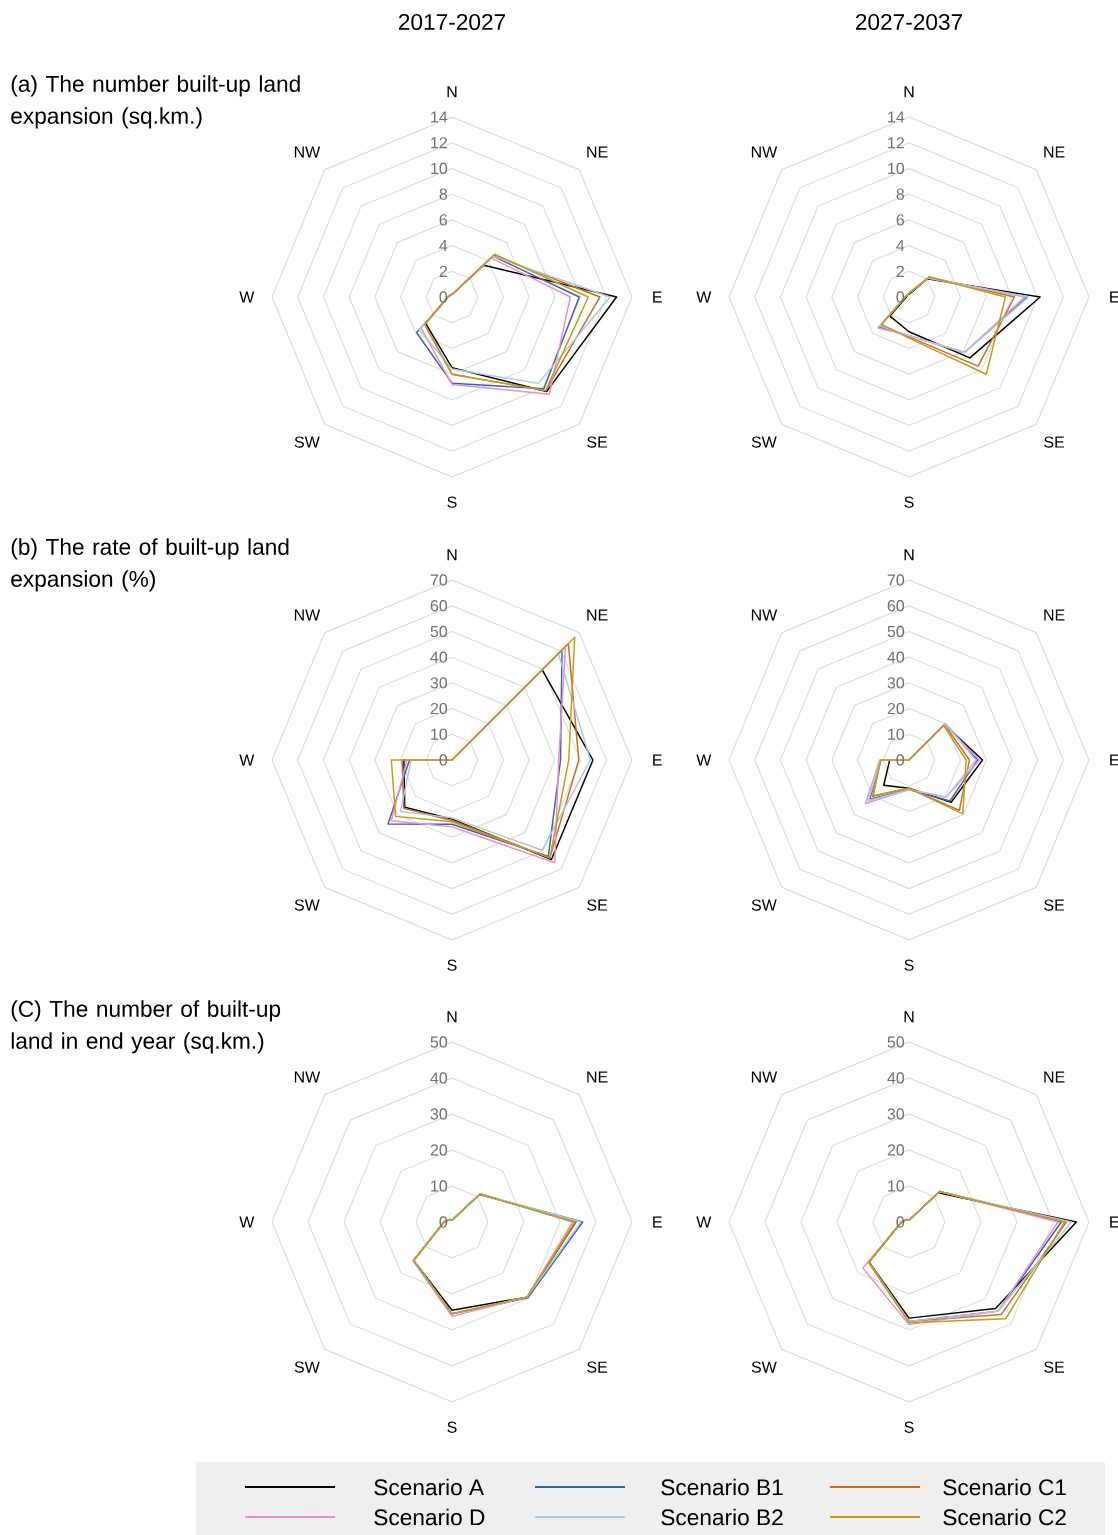 This screenshot has height=1535, width=1118. What do you see at coordinates (429, 1487) in the screenshot?
I see `legend-label: Scenario A` at bounding box center [429, 1487].